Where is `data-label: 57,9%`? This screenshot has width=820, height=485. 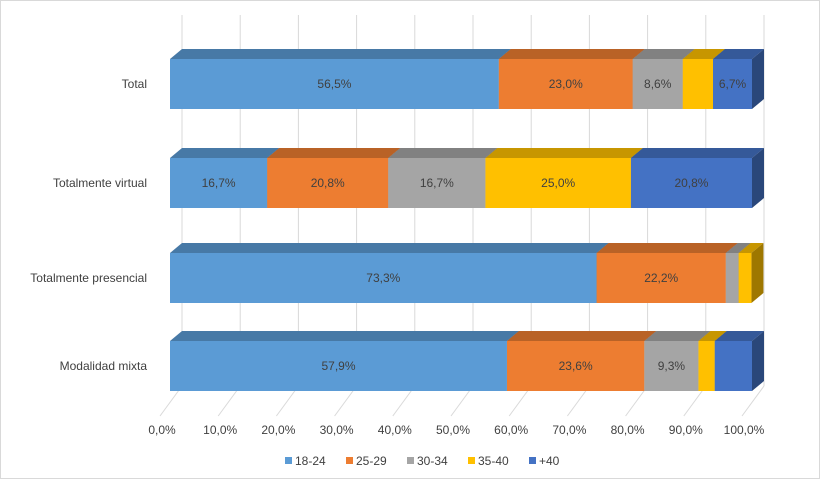
data-label: 57,9% is located at coordinates (338, 366).